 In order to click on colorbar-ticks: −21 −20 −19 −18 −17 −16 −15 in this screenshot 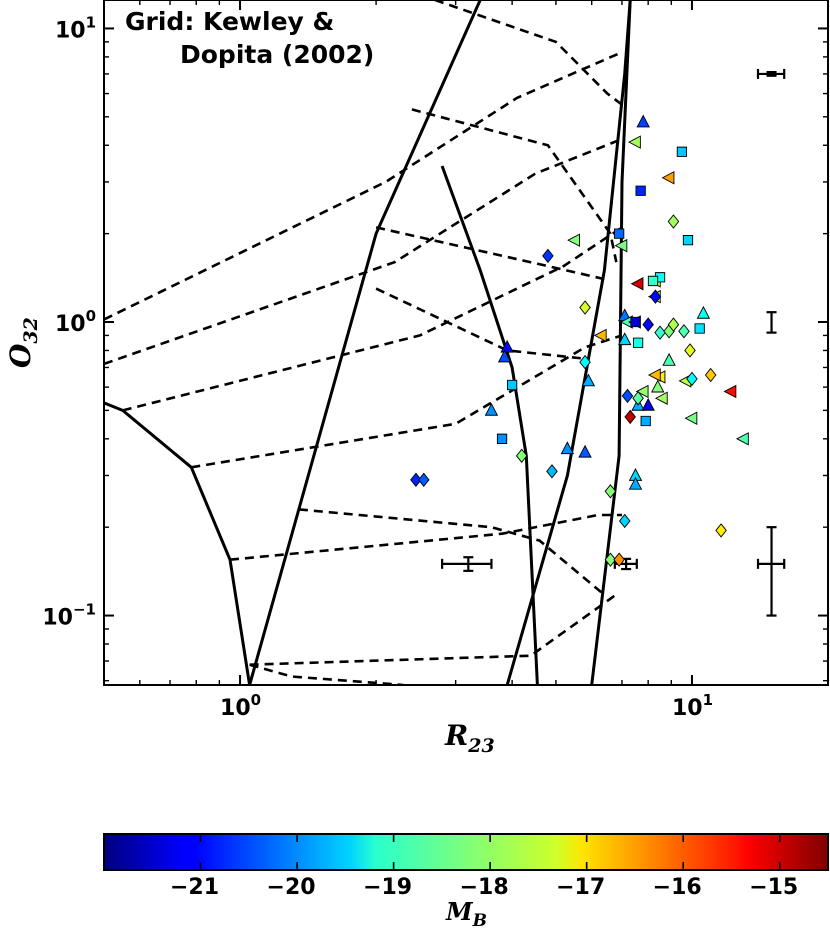, I will do `click(484, 867)`.